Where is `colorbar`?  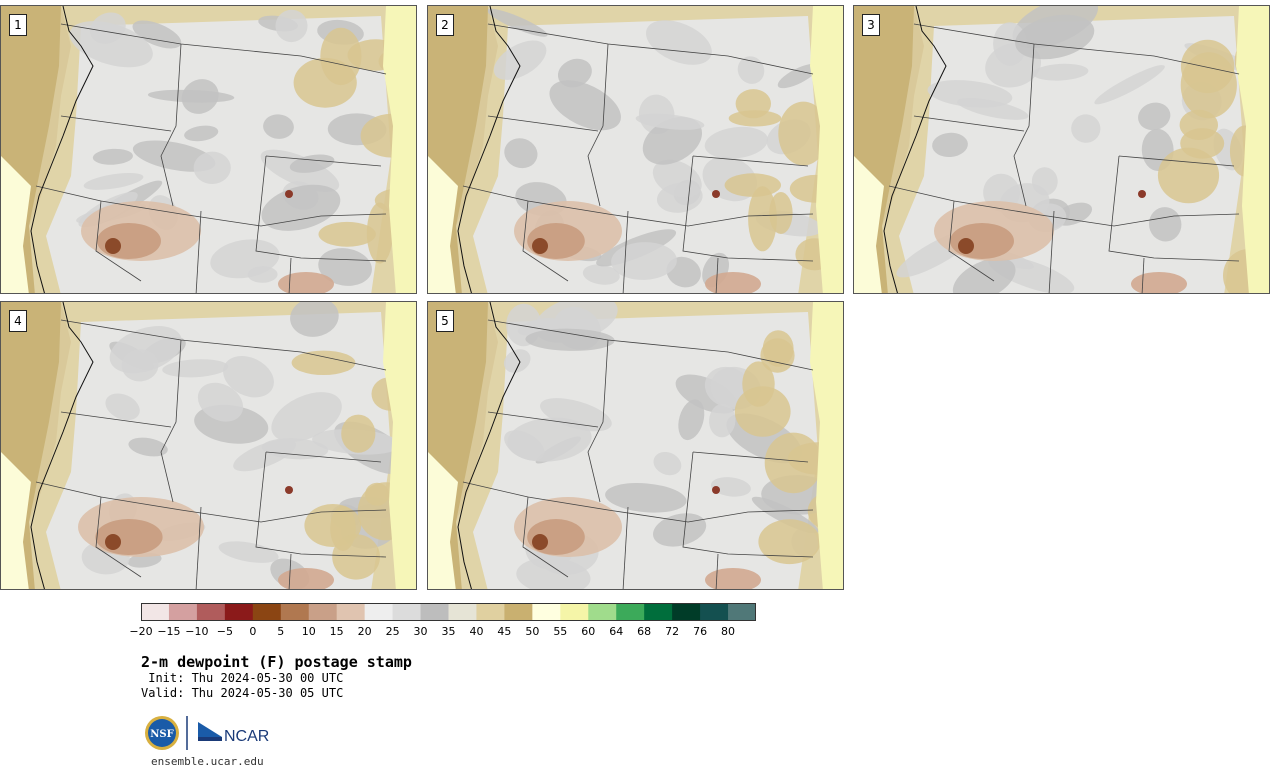
colorbar is located at coordinates (448, 612).